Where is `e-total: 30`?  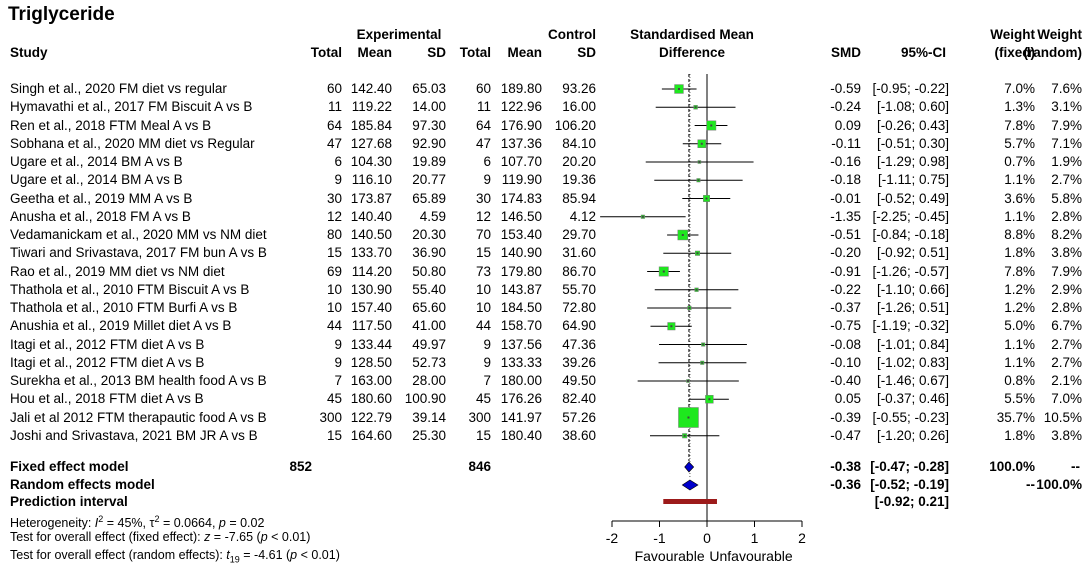
e-total: 30 is located at coordinates (334, 198).